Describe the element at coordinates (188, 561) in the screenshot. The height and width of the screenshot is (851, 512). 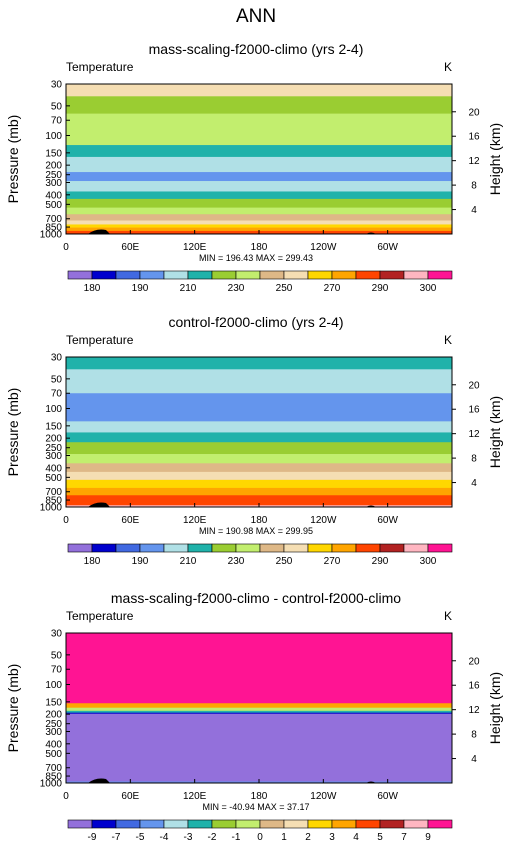
I see `colorbar-label: 210` at that location.